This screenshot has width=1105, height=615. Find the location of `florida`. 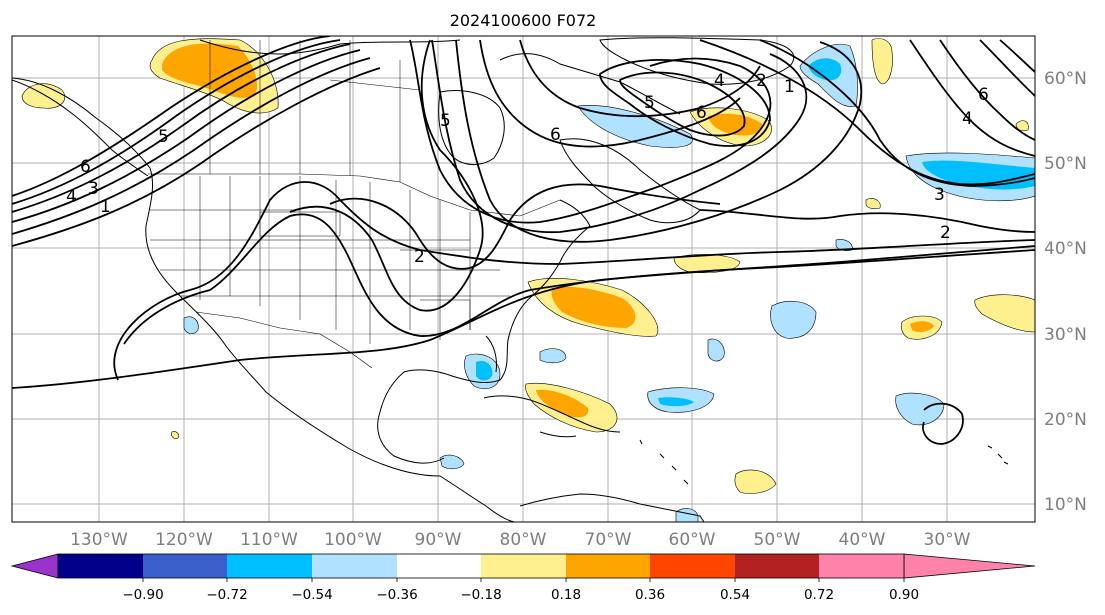

florida is located at coordinates (491, 354).